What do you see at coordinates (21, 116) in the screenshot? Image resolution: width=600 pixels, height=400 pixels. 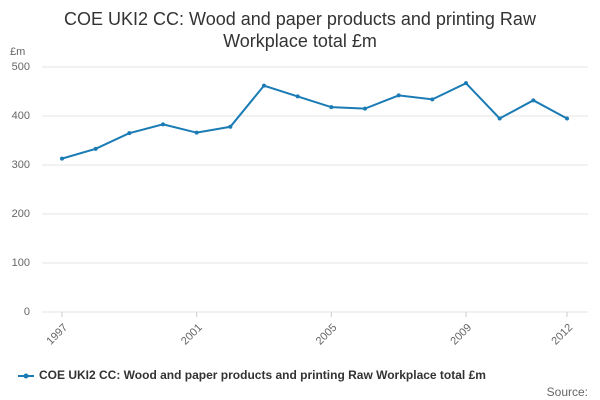 I see `y-tick-label: 400` at bounding box center [21, 116].